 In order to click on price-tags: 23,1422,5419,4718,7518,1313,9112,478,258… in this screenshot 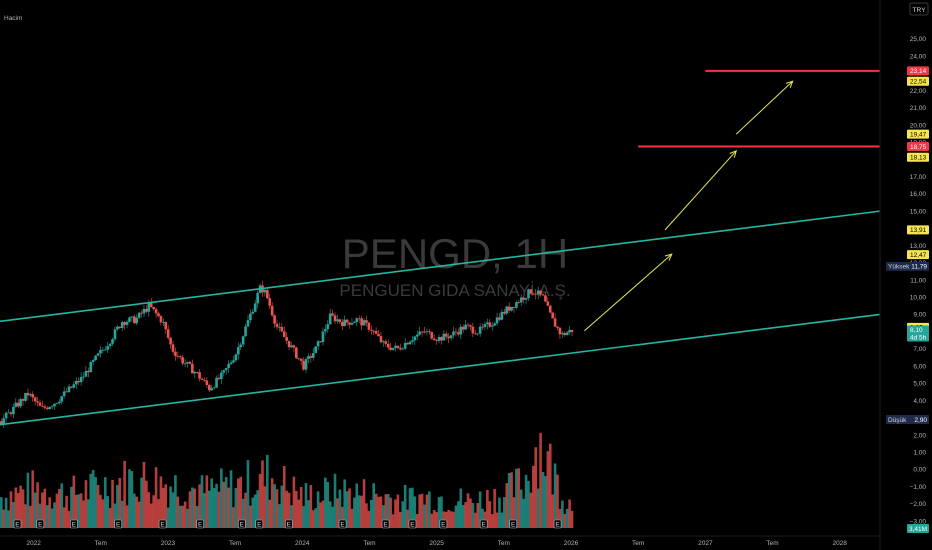, I will do `click(907, 299)`.